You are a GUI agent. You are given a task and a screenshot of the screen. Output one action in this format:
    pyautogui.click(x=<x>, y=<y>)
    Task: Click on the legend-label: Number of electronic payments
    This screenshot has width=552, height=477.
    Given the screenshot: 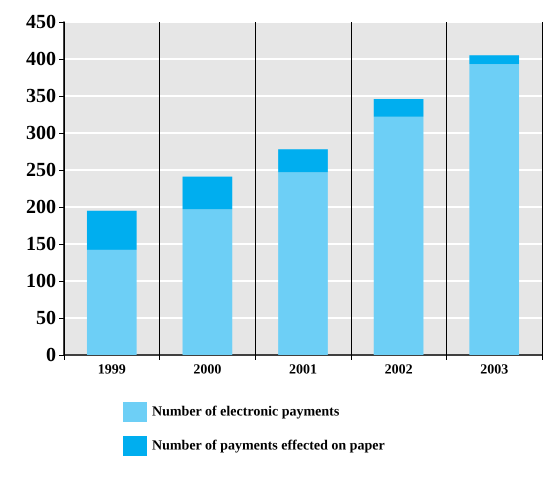 What is the action you would take?
    pyautogui.click(x=246, y=412)
    